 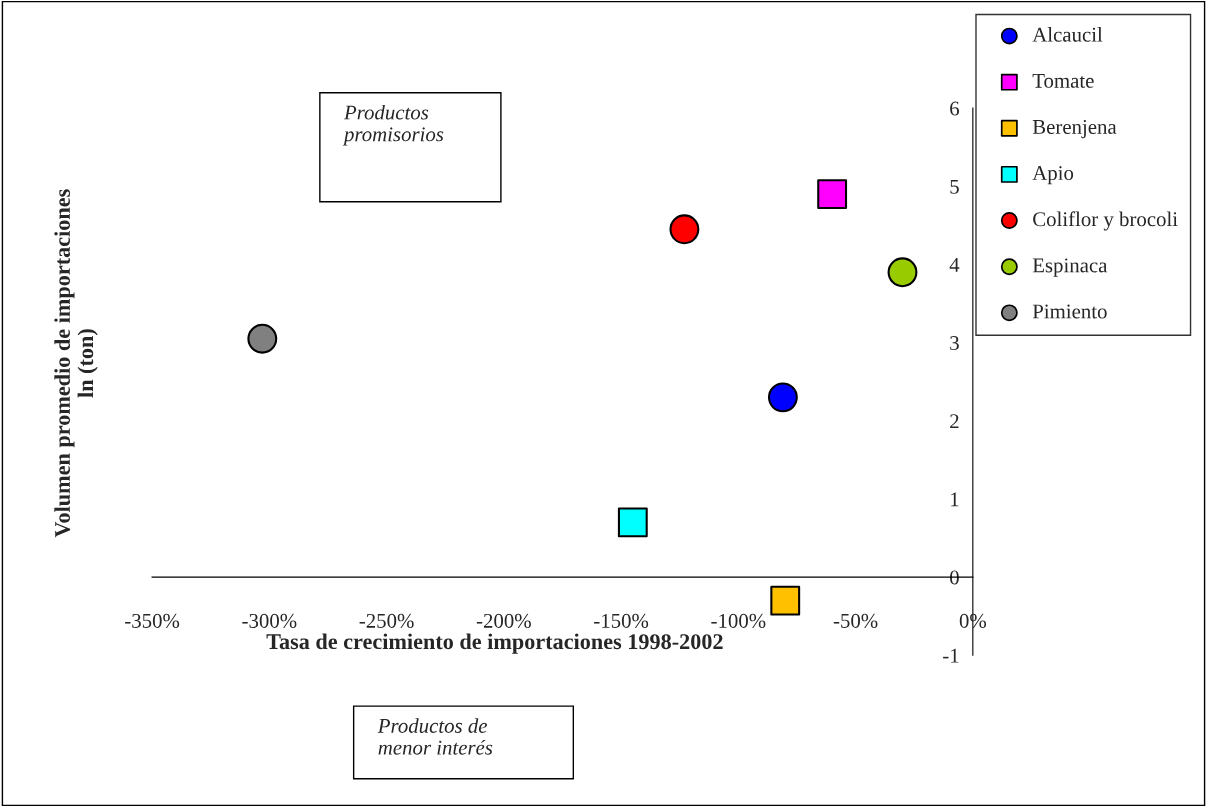 I want to click on legend-label: Berenjena, so click(x=1074, y=129).